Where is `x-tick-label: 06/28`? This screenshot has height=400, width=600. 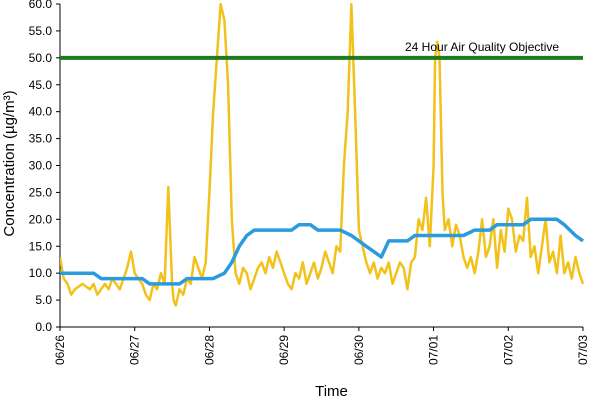 x-tick-label: 06/28 is located at coordinates (209, 350).